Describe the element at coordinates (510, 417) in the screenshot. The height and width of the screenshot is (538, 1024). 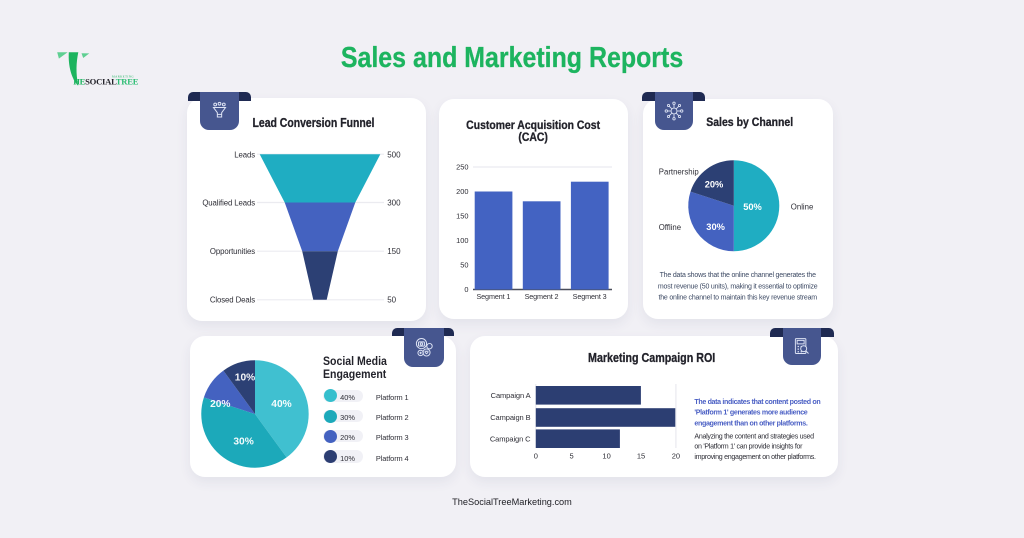
I see `svg-text: Campaign B` at that location.